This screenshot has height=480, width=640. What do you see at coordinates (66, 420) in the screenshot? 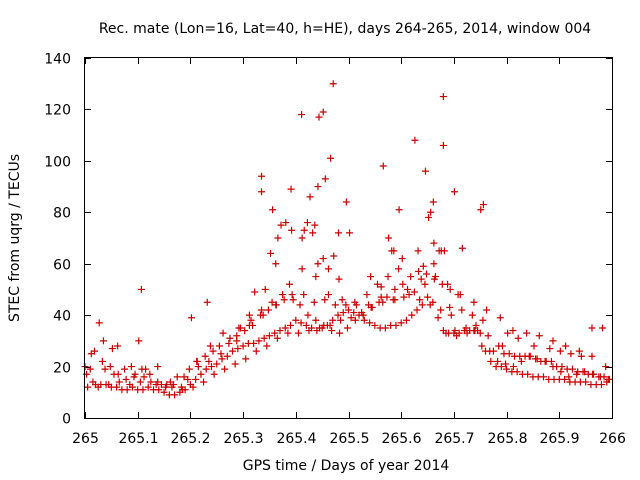
I see `y-tick-label: 0` at bounding box center [66, 420].